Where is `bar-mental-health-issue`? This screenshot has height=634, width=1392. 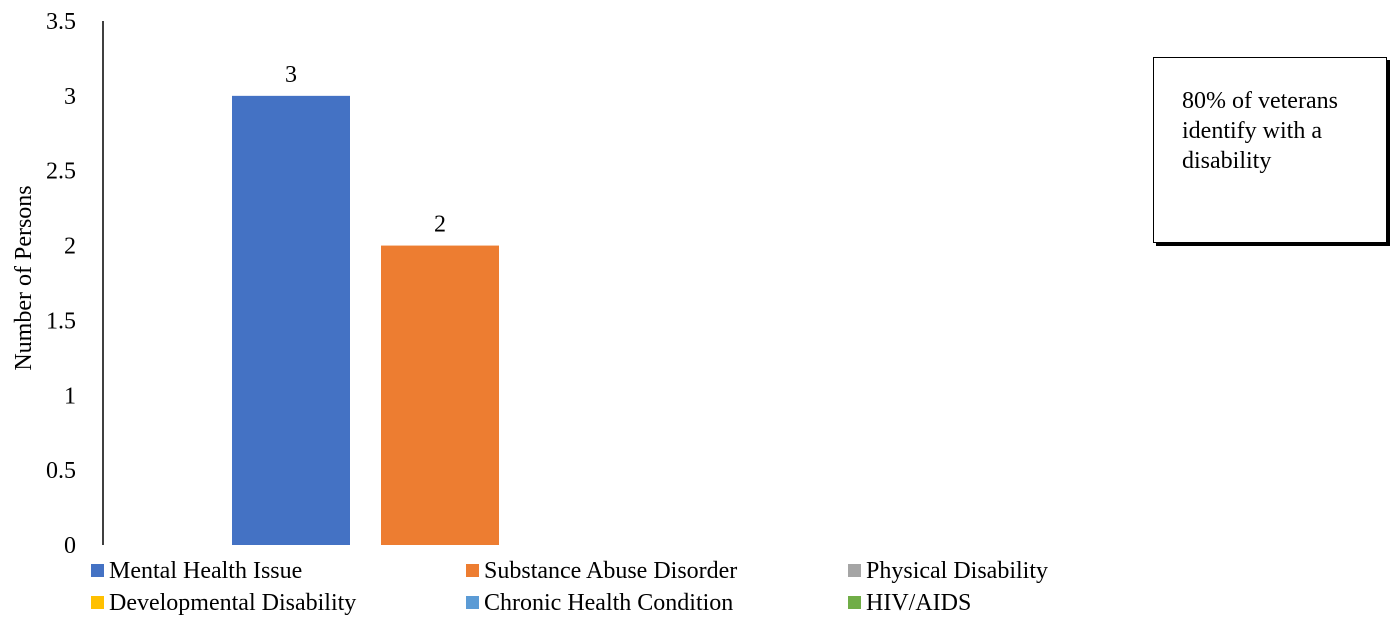
bar-mental-health-issue is located at coordinates (291, 320).